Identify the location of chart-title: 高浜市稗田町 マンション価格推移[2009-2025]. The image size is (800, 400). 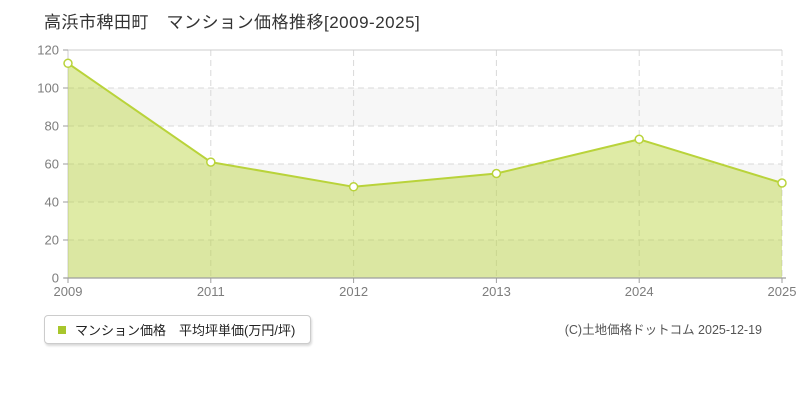
(232, 22).